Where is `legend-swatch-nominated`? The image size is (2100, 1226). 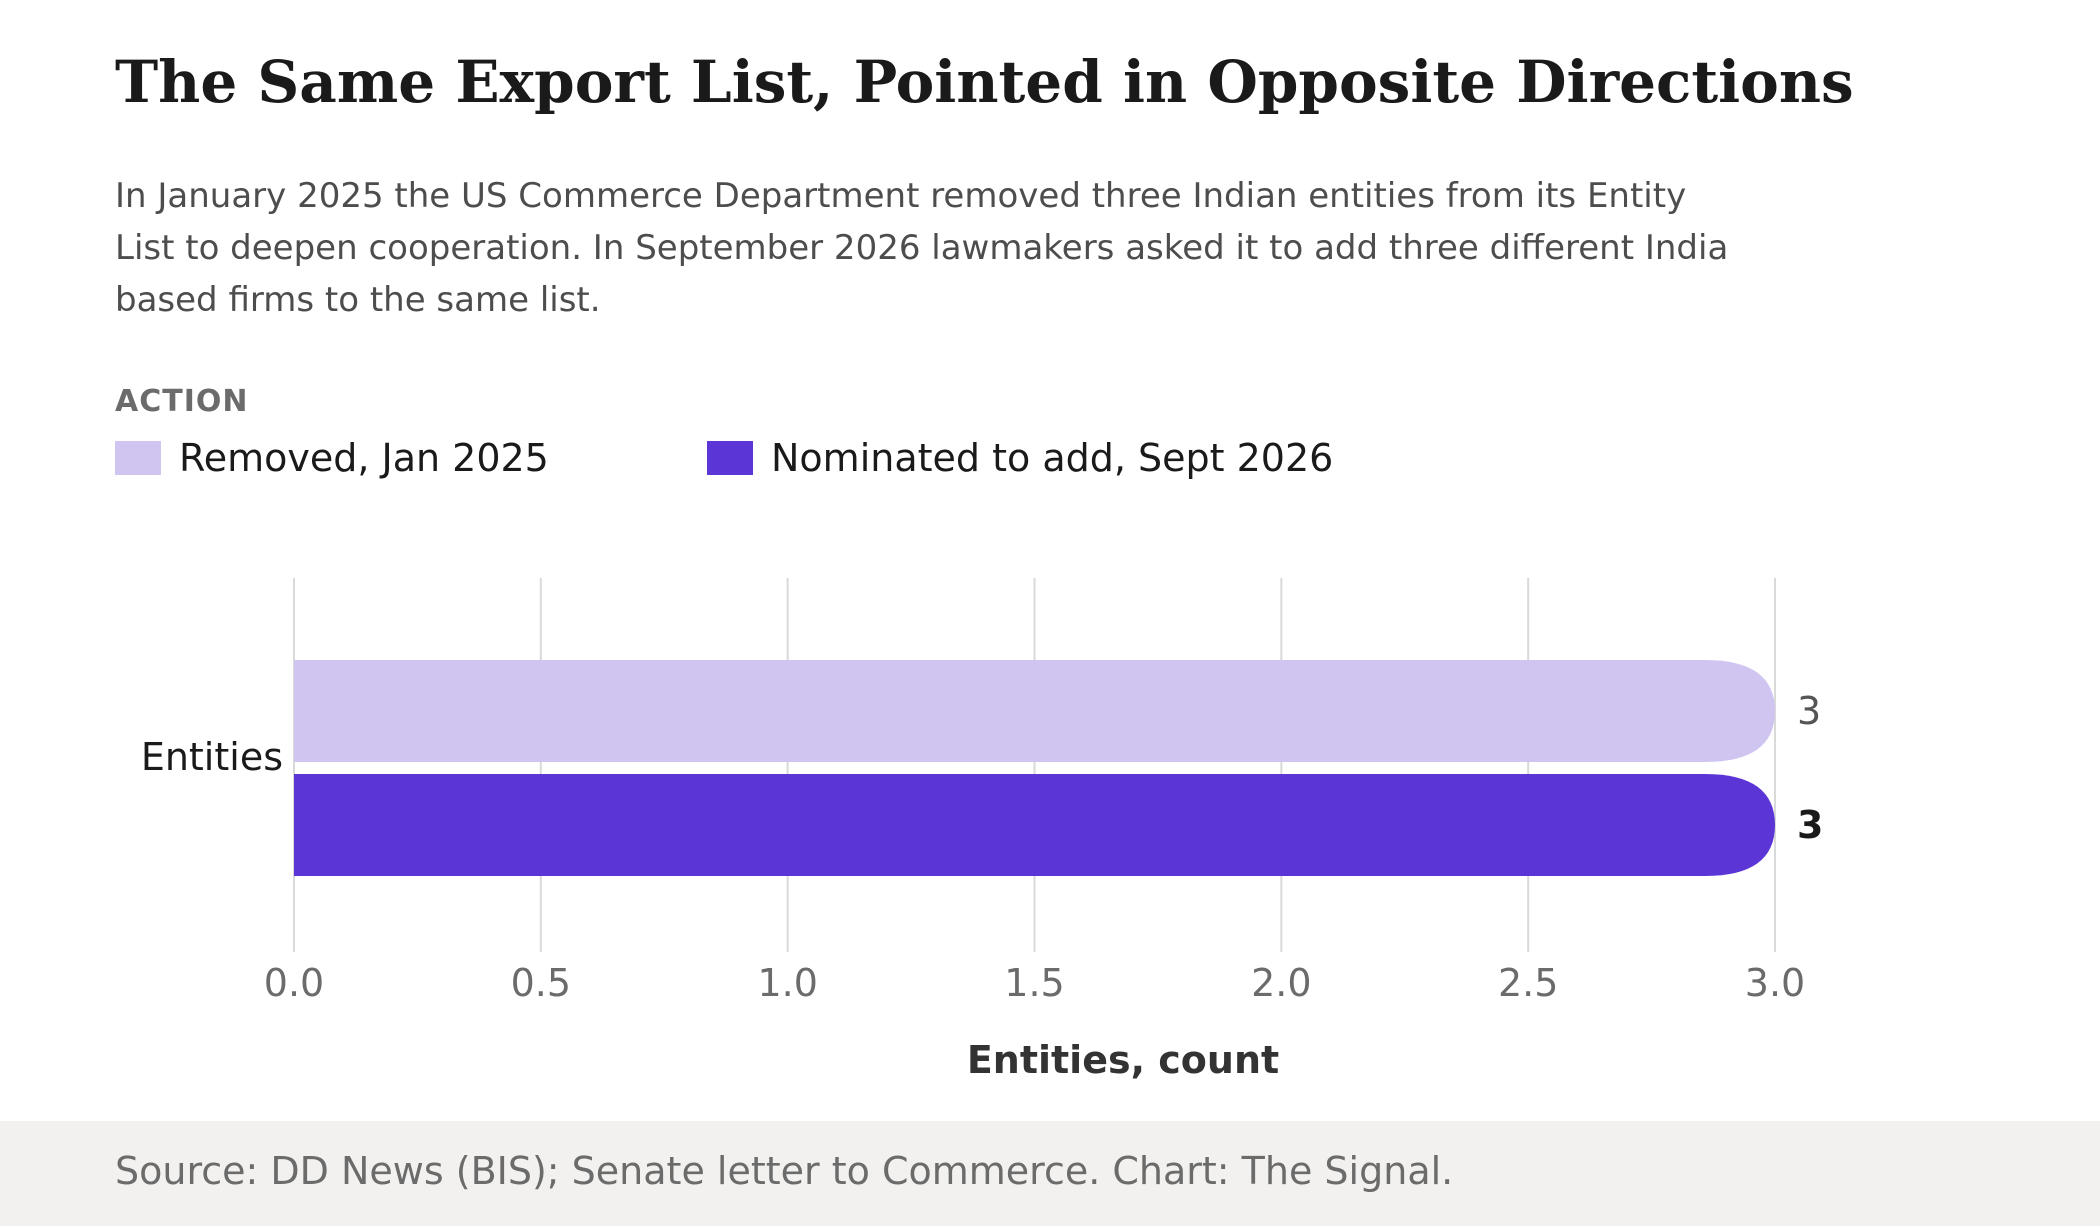 legend-swatch-nominated is located at coordinates (730, 458).